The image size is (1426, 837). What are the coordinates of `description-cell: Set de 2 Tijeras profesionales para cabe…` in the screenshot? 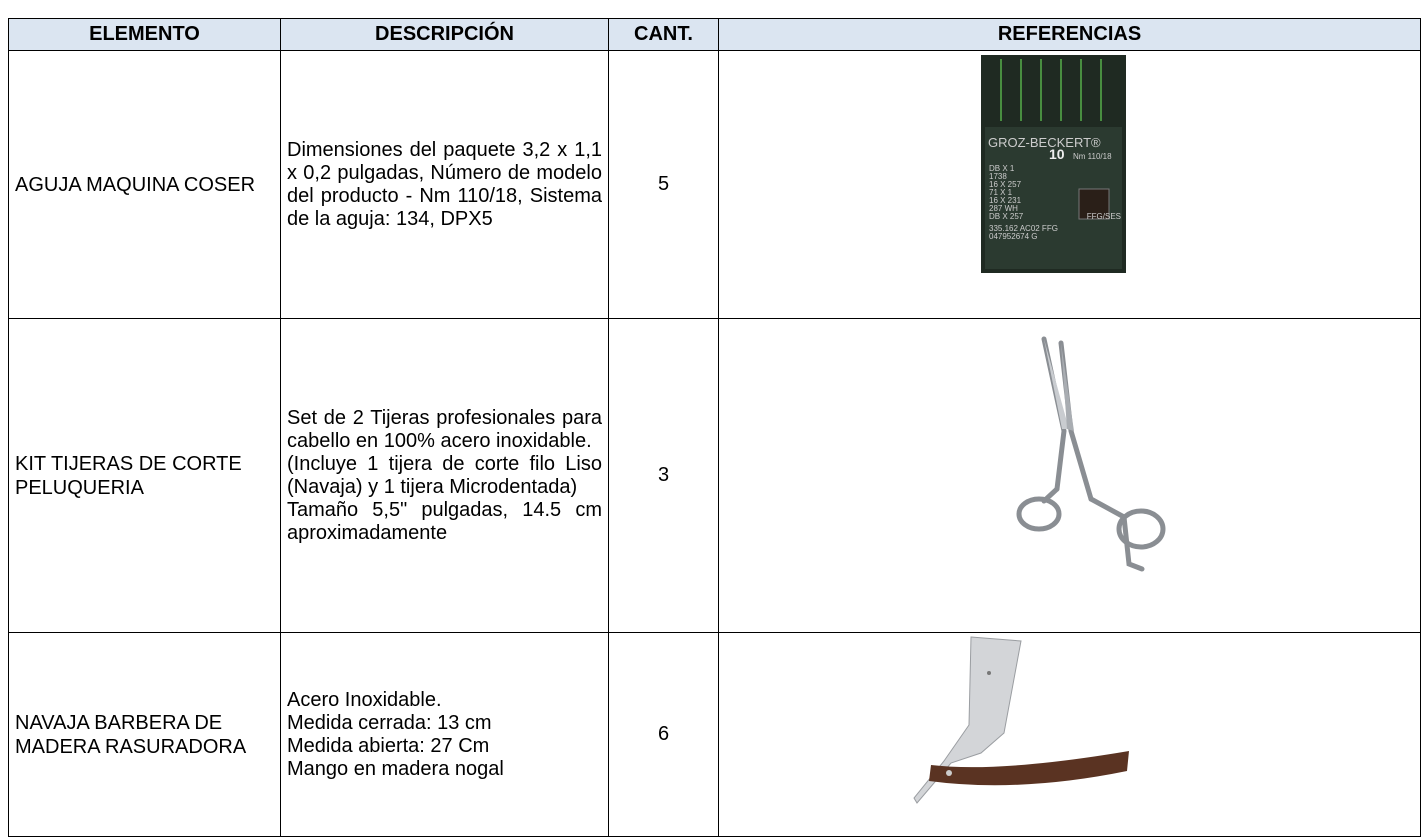 It's located at (444, 475).